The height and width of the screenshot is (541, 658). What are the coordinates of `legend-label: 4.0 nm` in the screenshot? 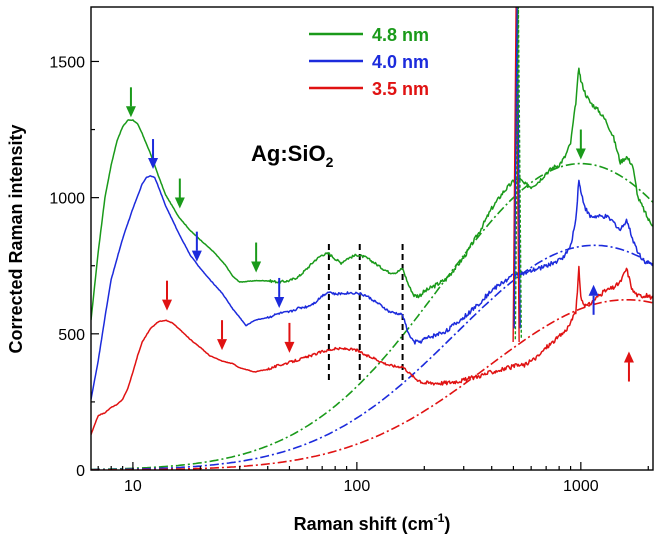 It's located at (400, 62).